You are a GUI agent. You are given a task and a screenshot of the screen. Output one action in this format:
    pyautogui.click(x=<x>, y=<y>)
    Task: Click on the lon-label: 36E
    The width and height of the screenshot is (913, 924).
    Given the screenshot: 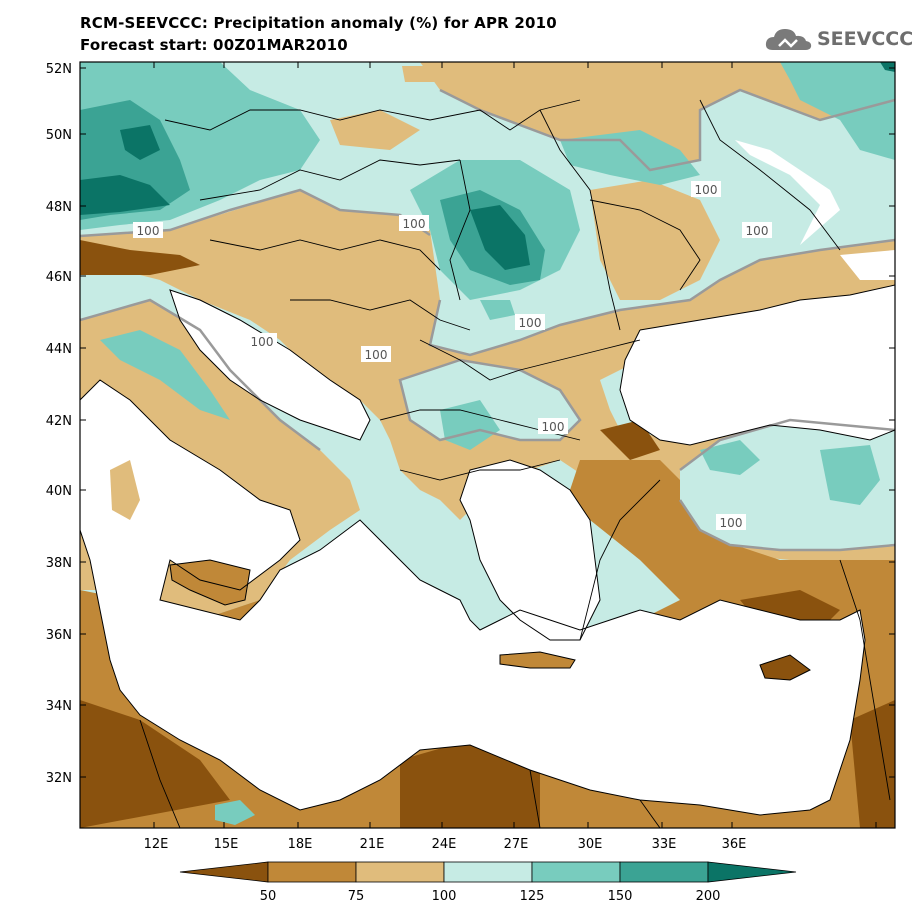 What is the action you would take?
    pyautogui.click(x=734, y=844)
    